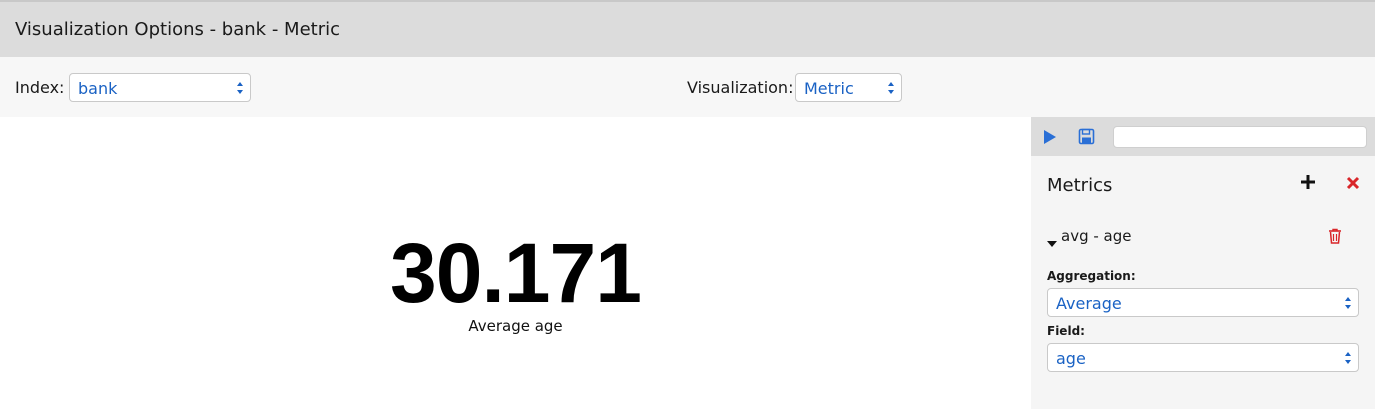 The image size is (1375, 409). Describe the element at coordinates (1080, 185) in the screenshot. I see `metrics-heading: Metrics` at that location.